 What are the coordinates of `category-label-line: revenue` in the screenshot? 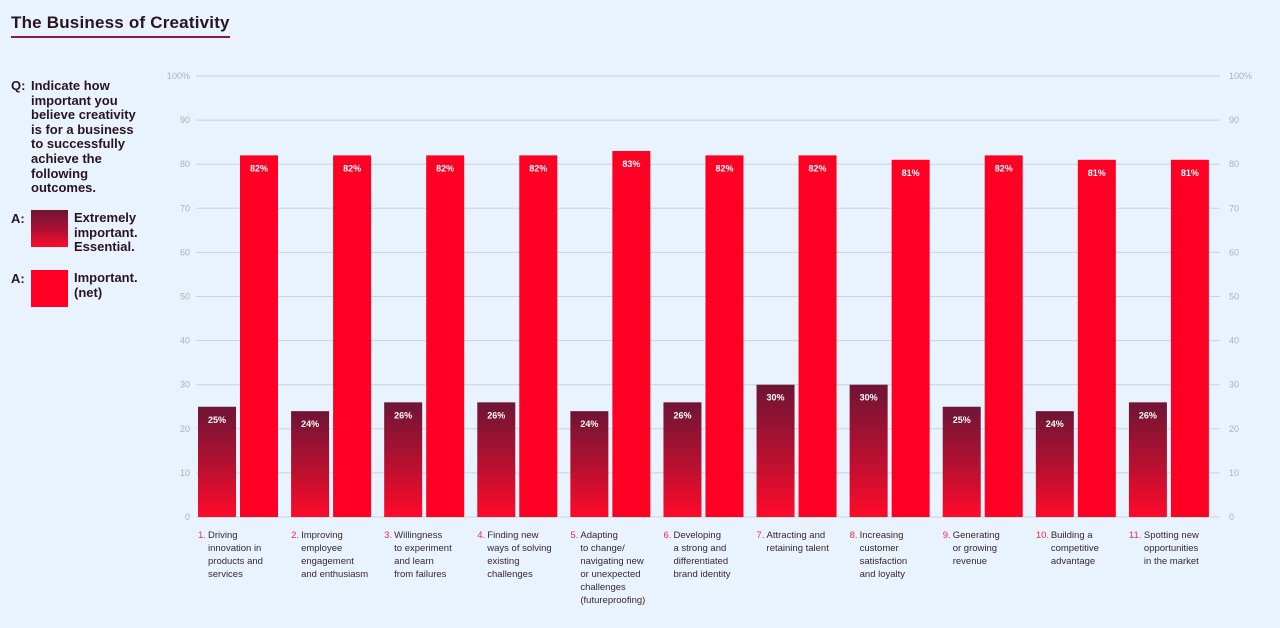 It's located at (970, 561).